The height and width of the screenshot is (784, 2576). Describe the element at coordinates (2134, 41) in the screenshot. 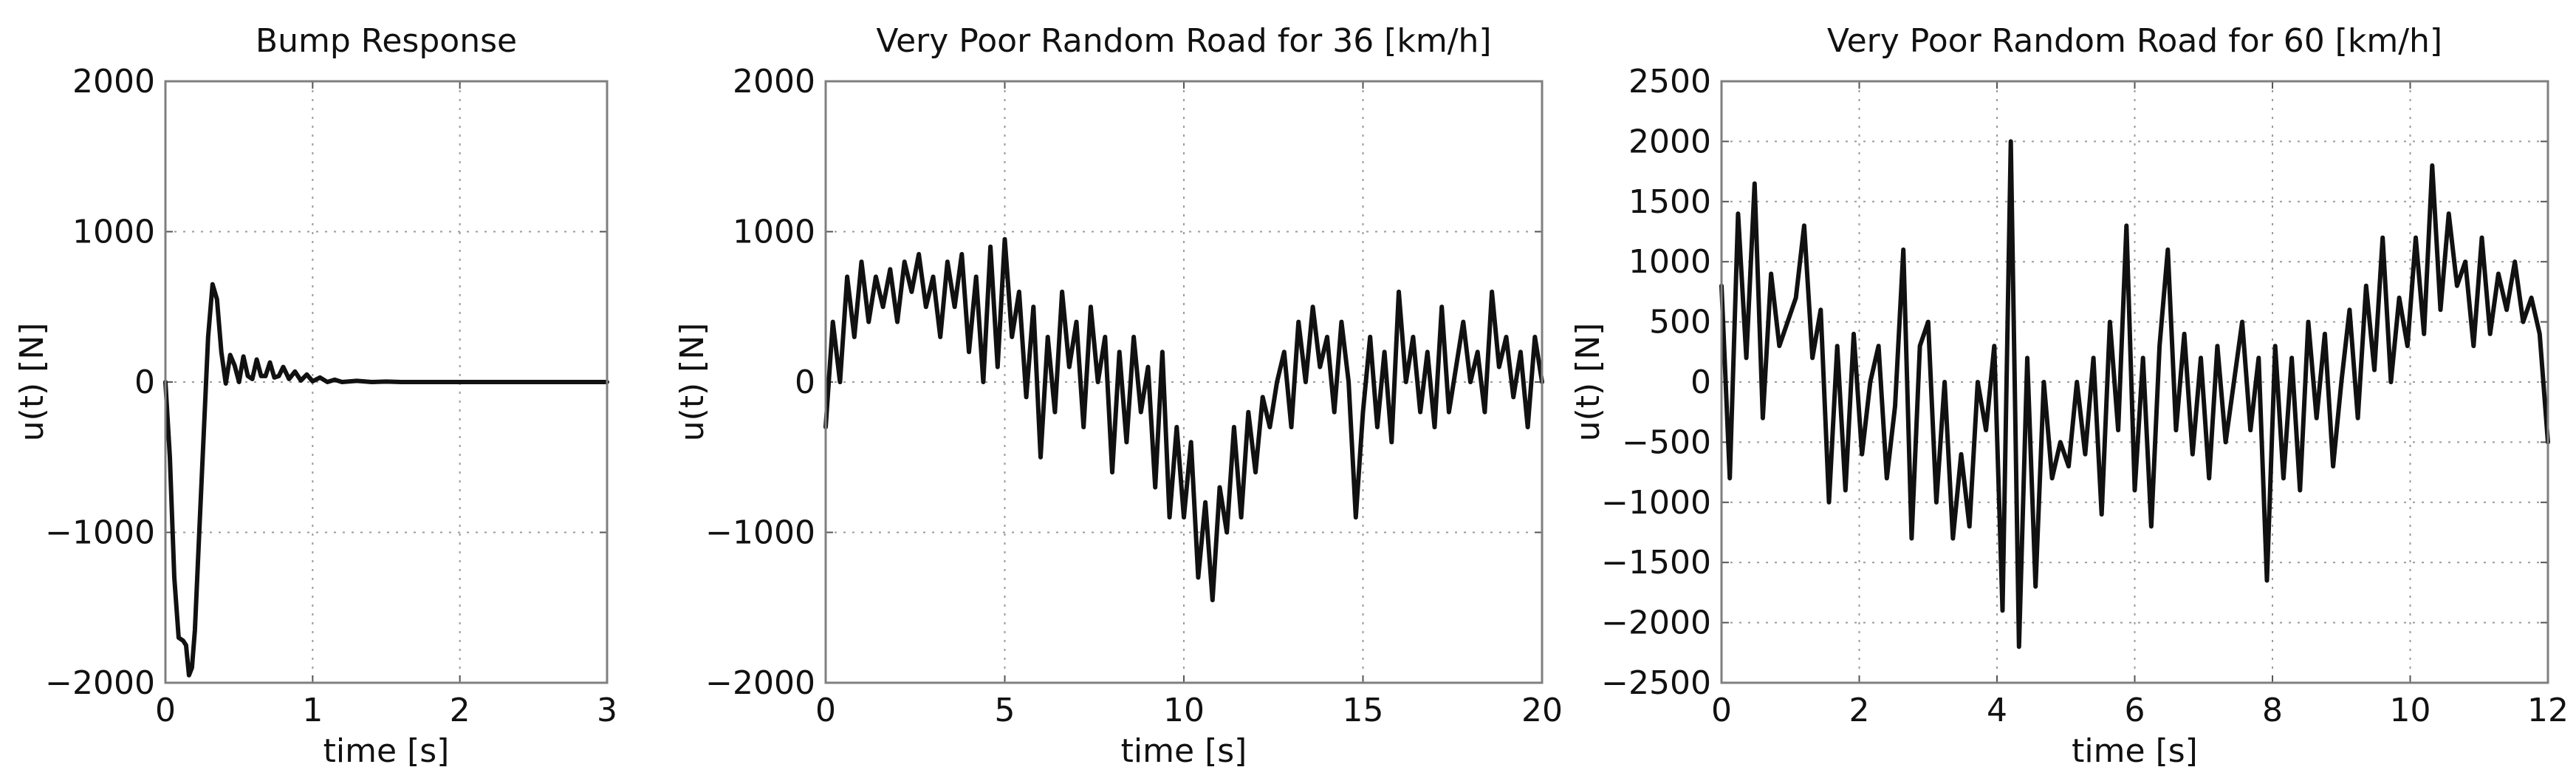

I see `chart-title: Very Poor Random Road for 60 [km/h]` at that location.